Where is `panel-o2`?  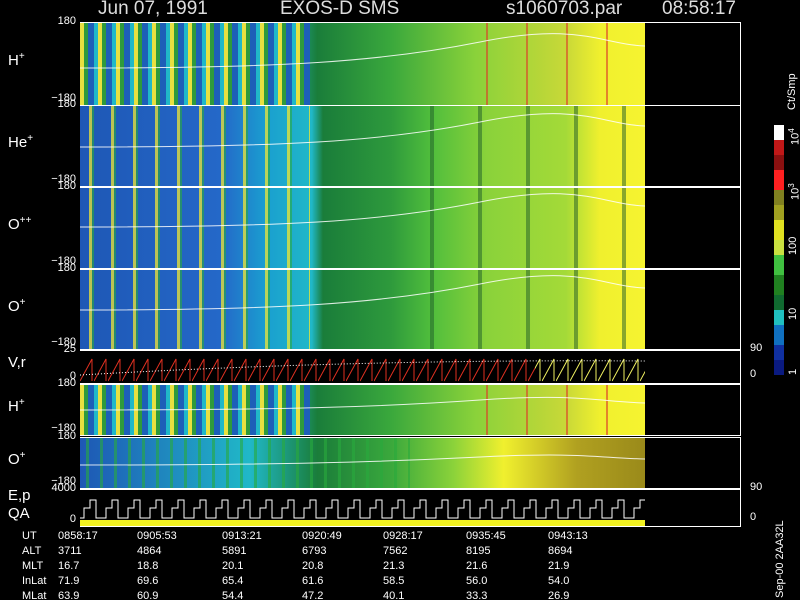
panel-o2 is located at coordinates (410, 463).